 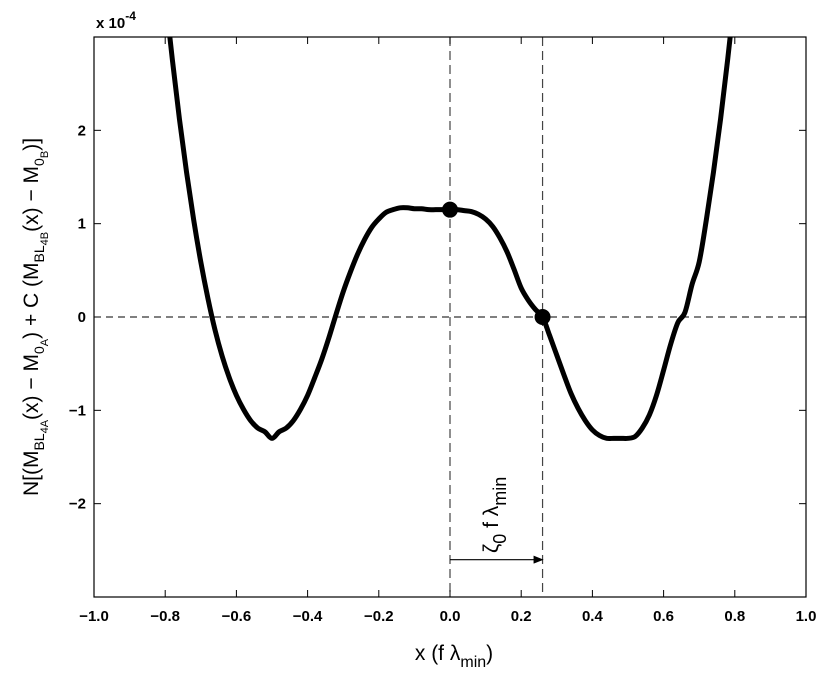 What do you see at coordinates (82, 224) in the screenshot?
I see `y-tick-label-3: 1` at bounding box center [82, 224].